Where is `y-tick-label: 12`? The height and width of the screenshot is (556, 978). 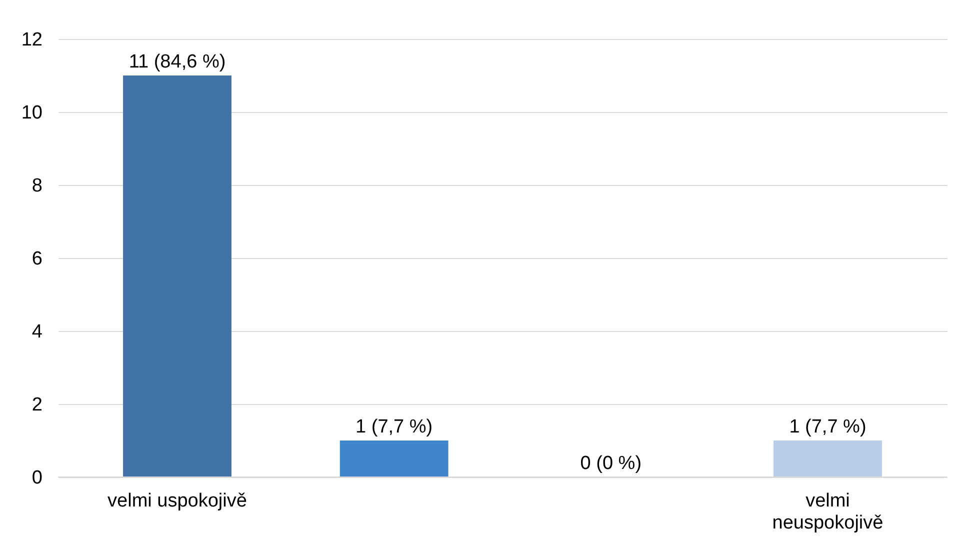
y-tick-label: 12 is located at coordinates (31, 40).